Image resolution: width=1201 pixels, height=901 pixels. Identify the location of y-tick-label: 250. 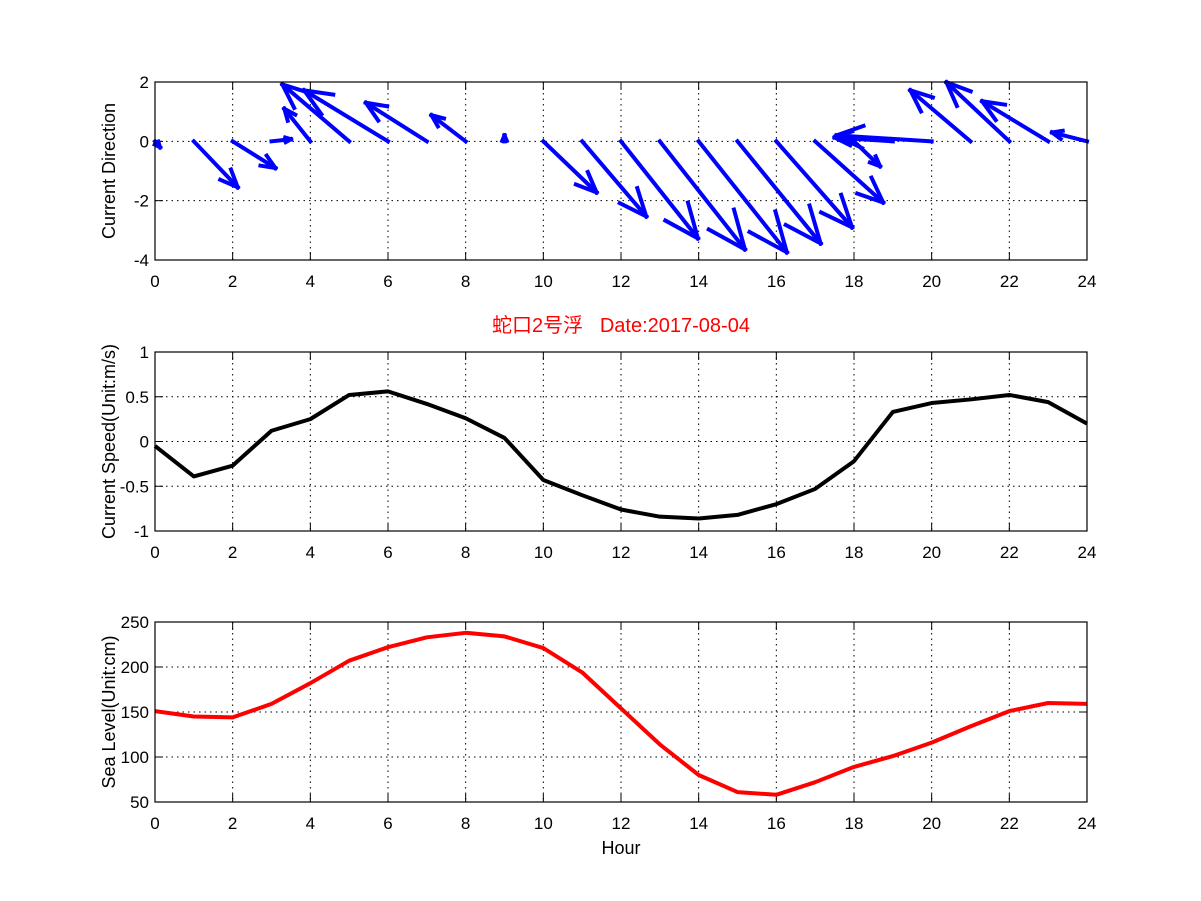
(135, 622).